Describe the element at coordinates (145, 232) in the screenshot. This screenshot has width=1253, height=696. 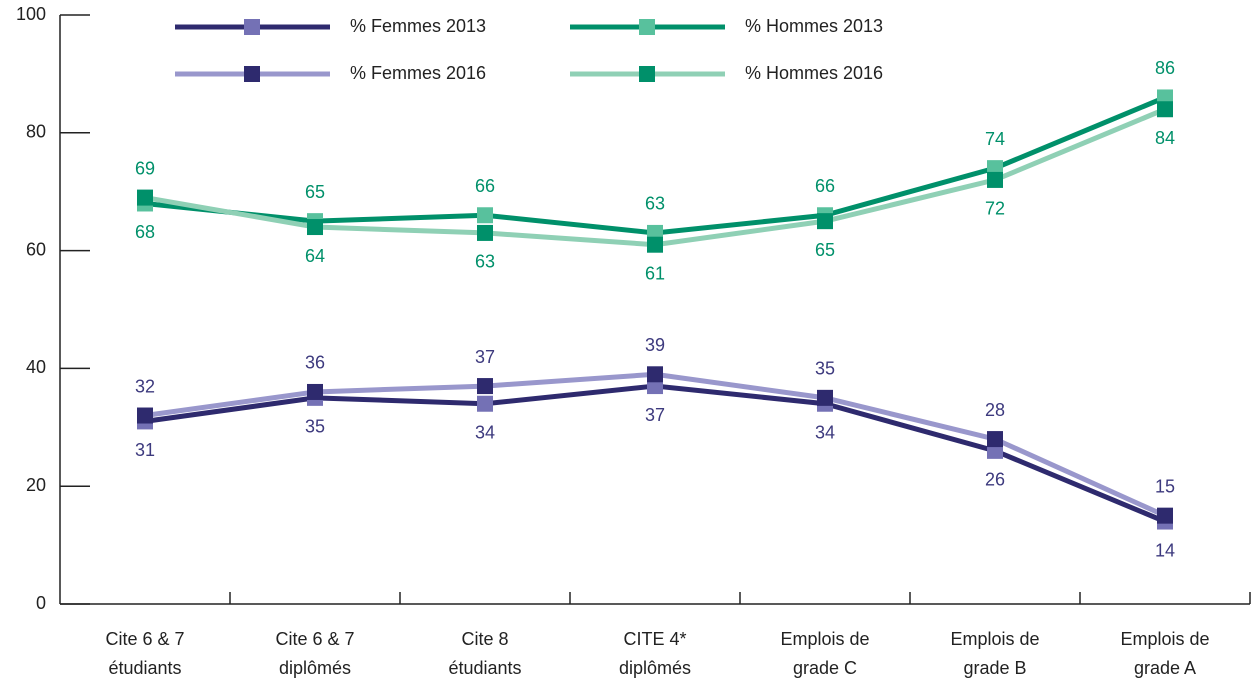
I see `data-label: 68` at that location.